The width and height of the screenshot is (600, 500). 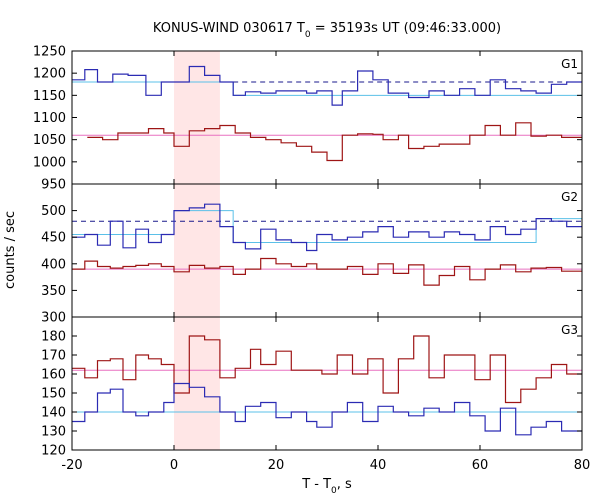 I want to click on x-axis-label: T - T0, s, so click(x=326, y=486).